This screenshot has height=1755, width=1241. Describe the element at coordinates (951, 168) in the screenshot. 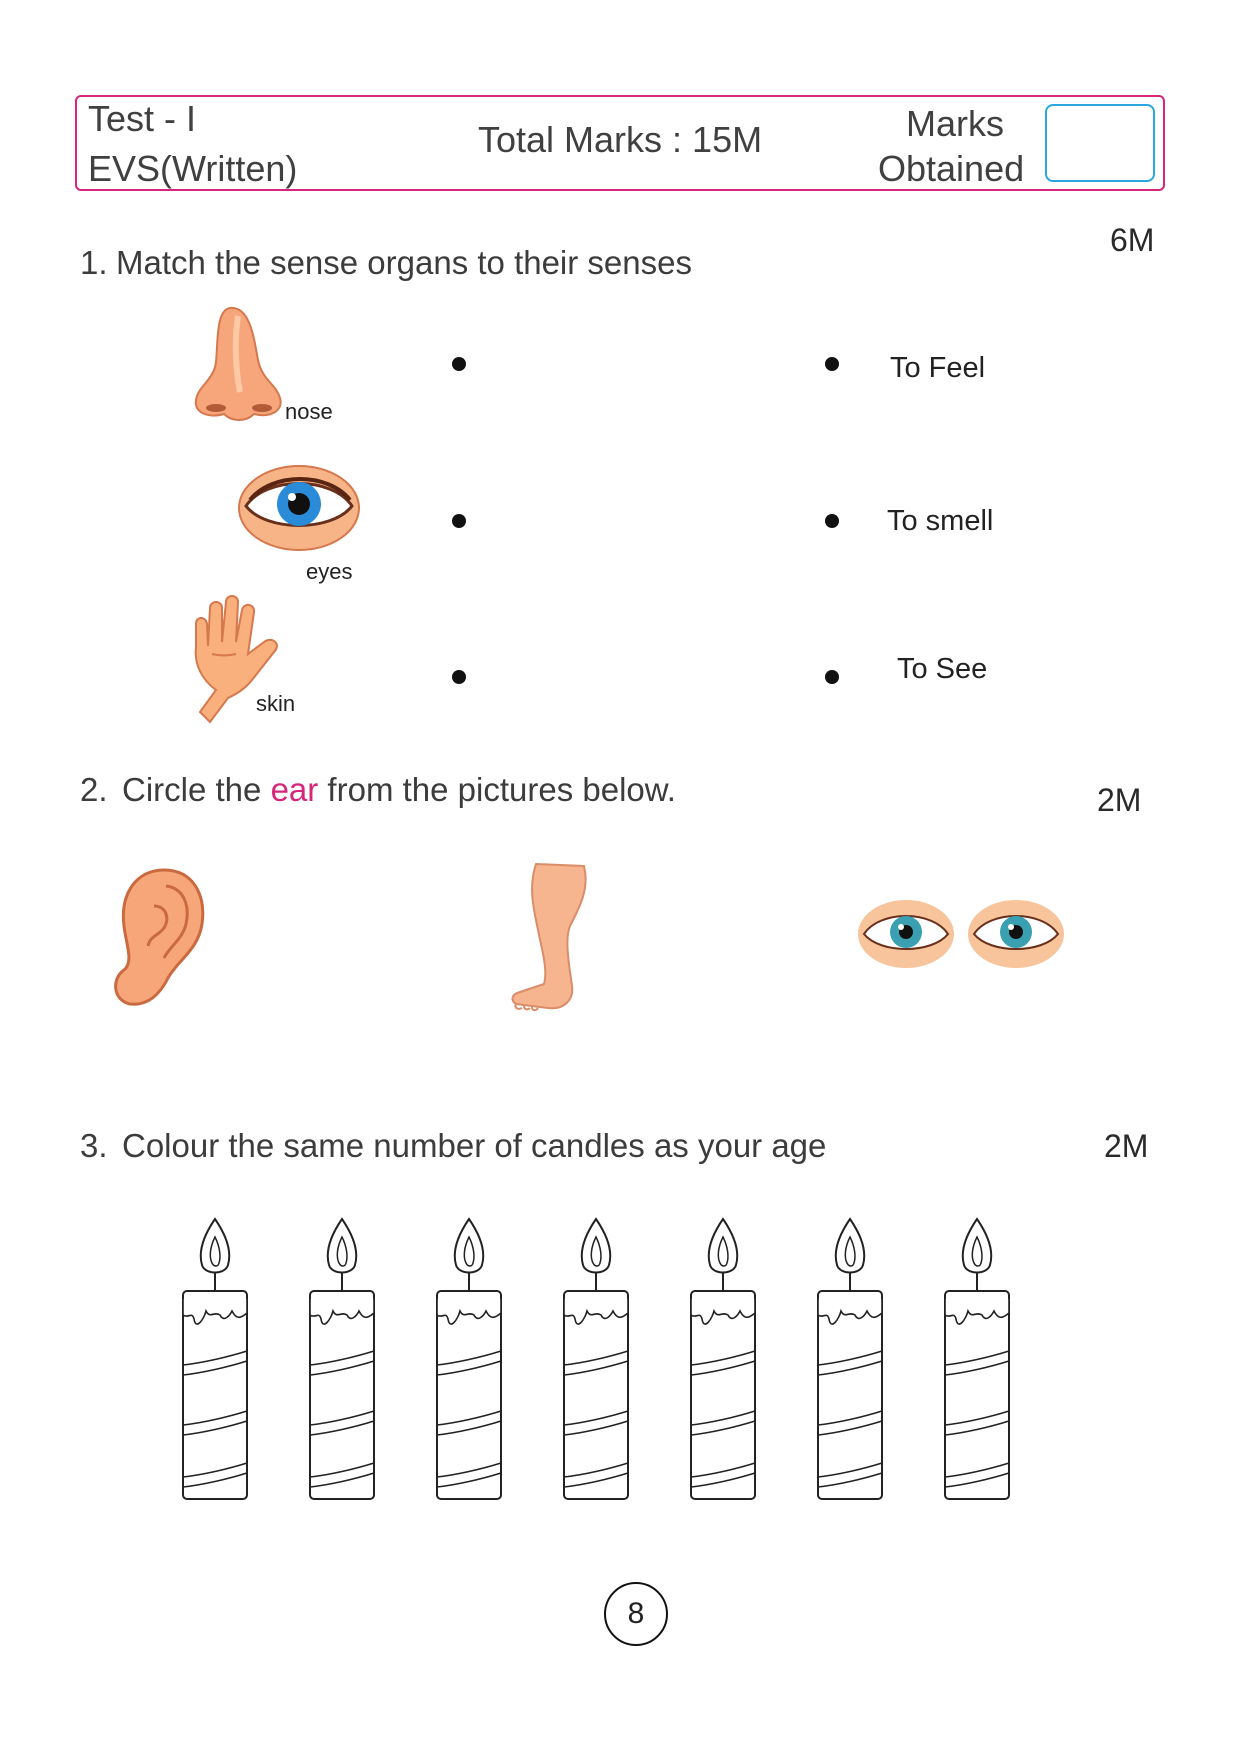

I see `obtained-label: Obtained` at that location.